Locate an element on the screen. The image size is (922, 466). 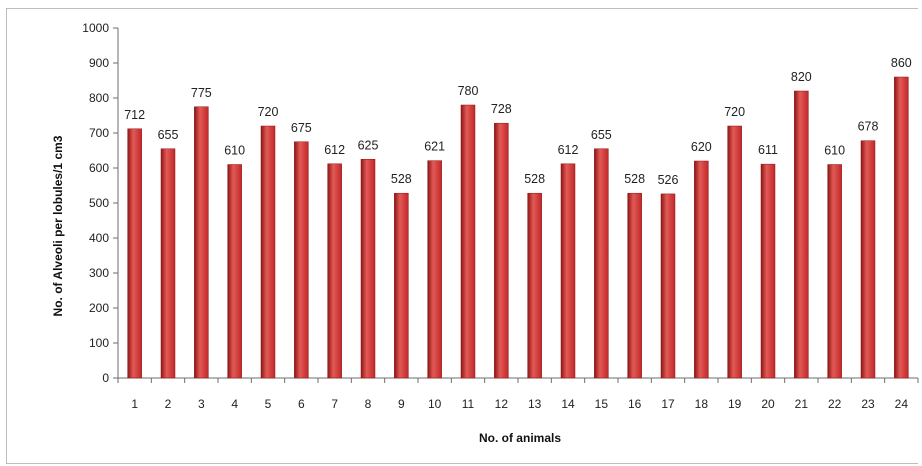
x-tick-label: 12 is located at coordinates (502, 404).